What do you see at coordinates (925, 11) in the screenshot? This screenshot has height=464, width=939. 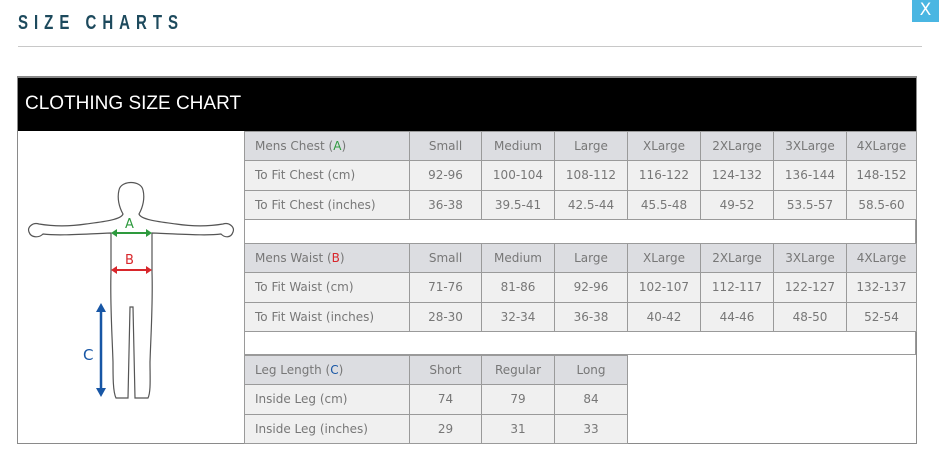 I see `close-button: X` at bounding box center [925, 11].